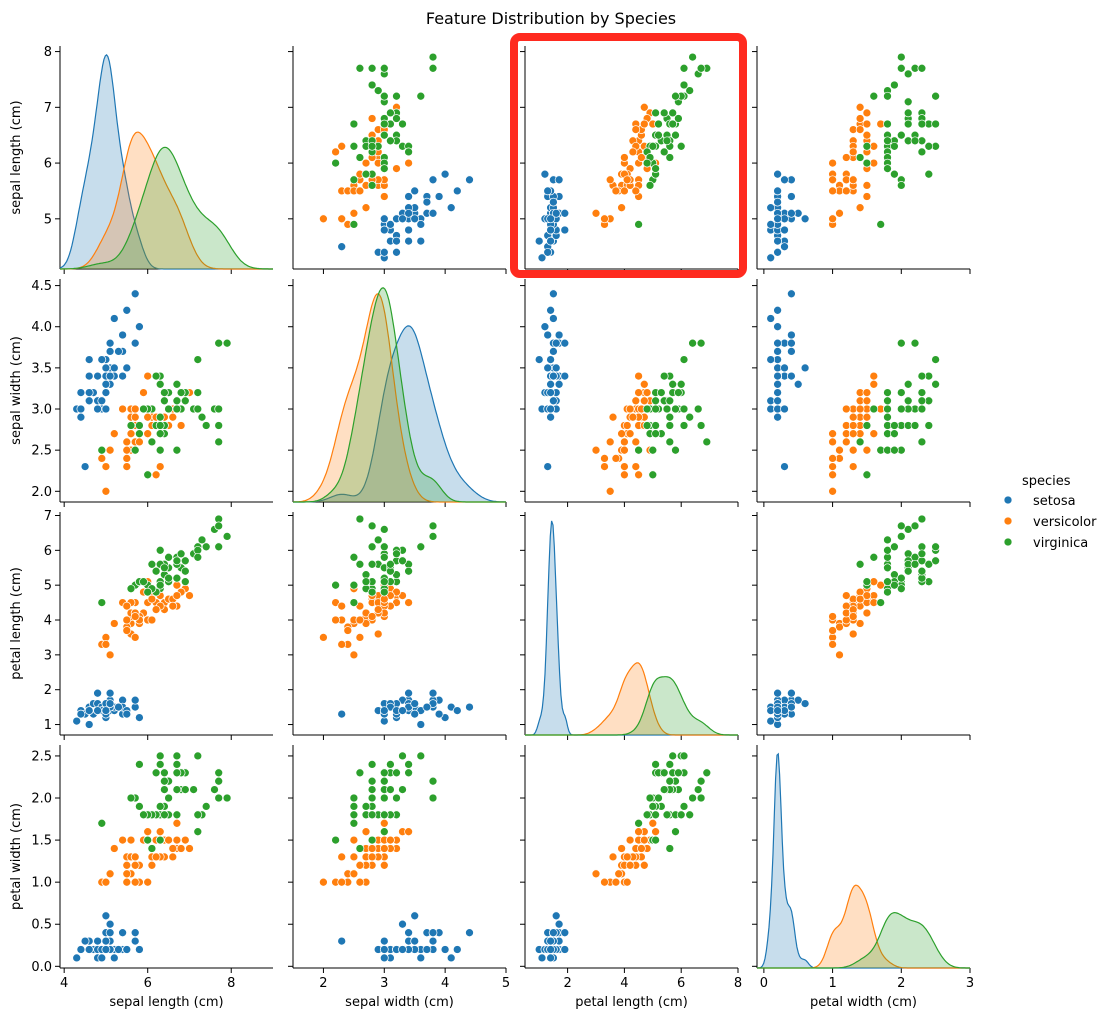 The height and width of the screenshot is (1023, 1112). Describe the element at coordinates (399, 1002) in the screenshot. I see `x-axis-label: sepal width (cm)` at that location.